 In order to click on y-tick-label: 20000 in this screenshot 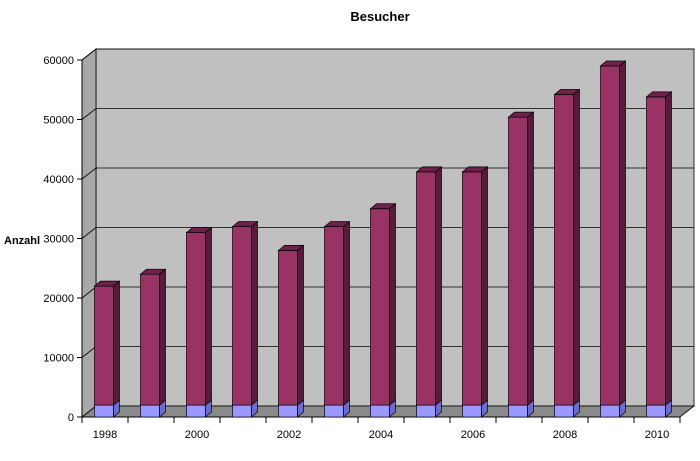, I will do `click(58, 299)`.